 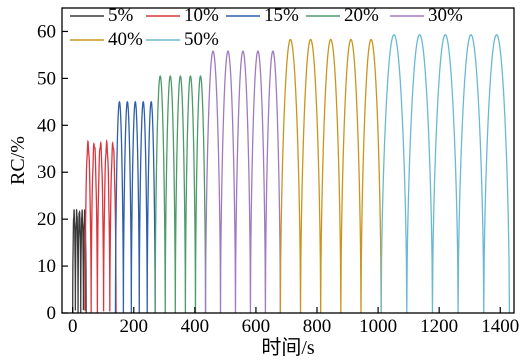 What do you see at coordinates (500, 326) in the screenshot?
I see `x-tick-label: 1400` at bounding box center [500, 326].